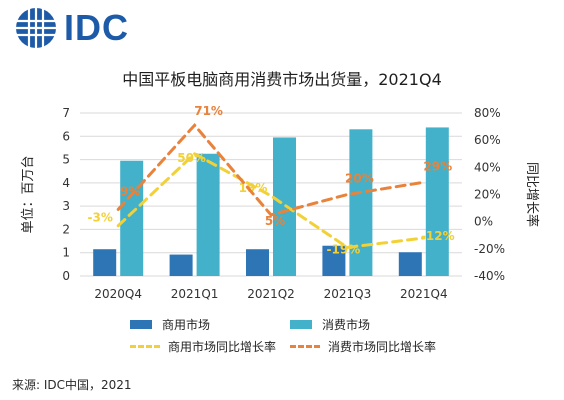  I want to click on label-commercial-growth-2020Q4: -3%, so click(100, 218).